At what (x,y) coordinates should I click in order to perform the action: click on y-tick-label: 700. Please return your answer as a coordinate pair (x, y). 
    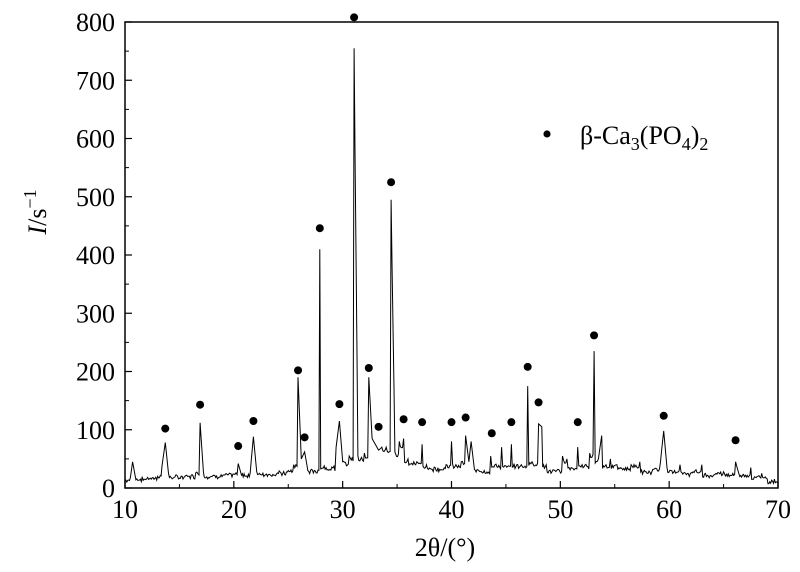
    Looking at the image, I should click on (95, 80).